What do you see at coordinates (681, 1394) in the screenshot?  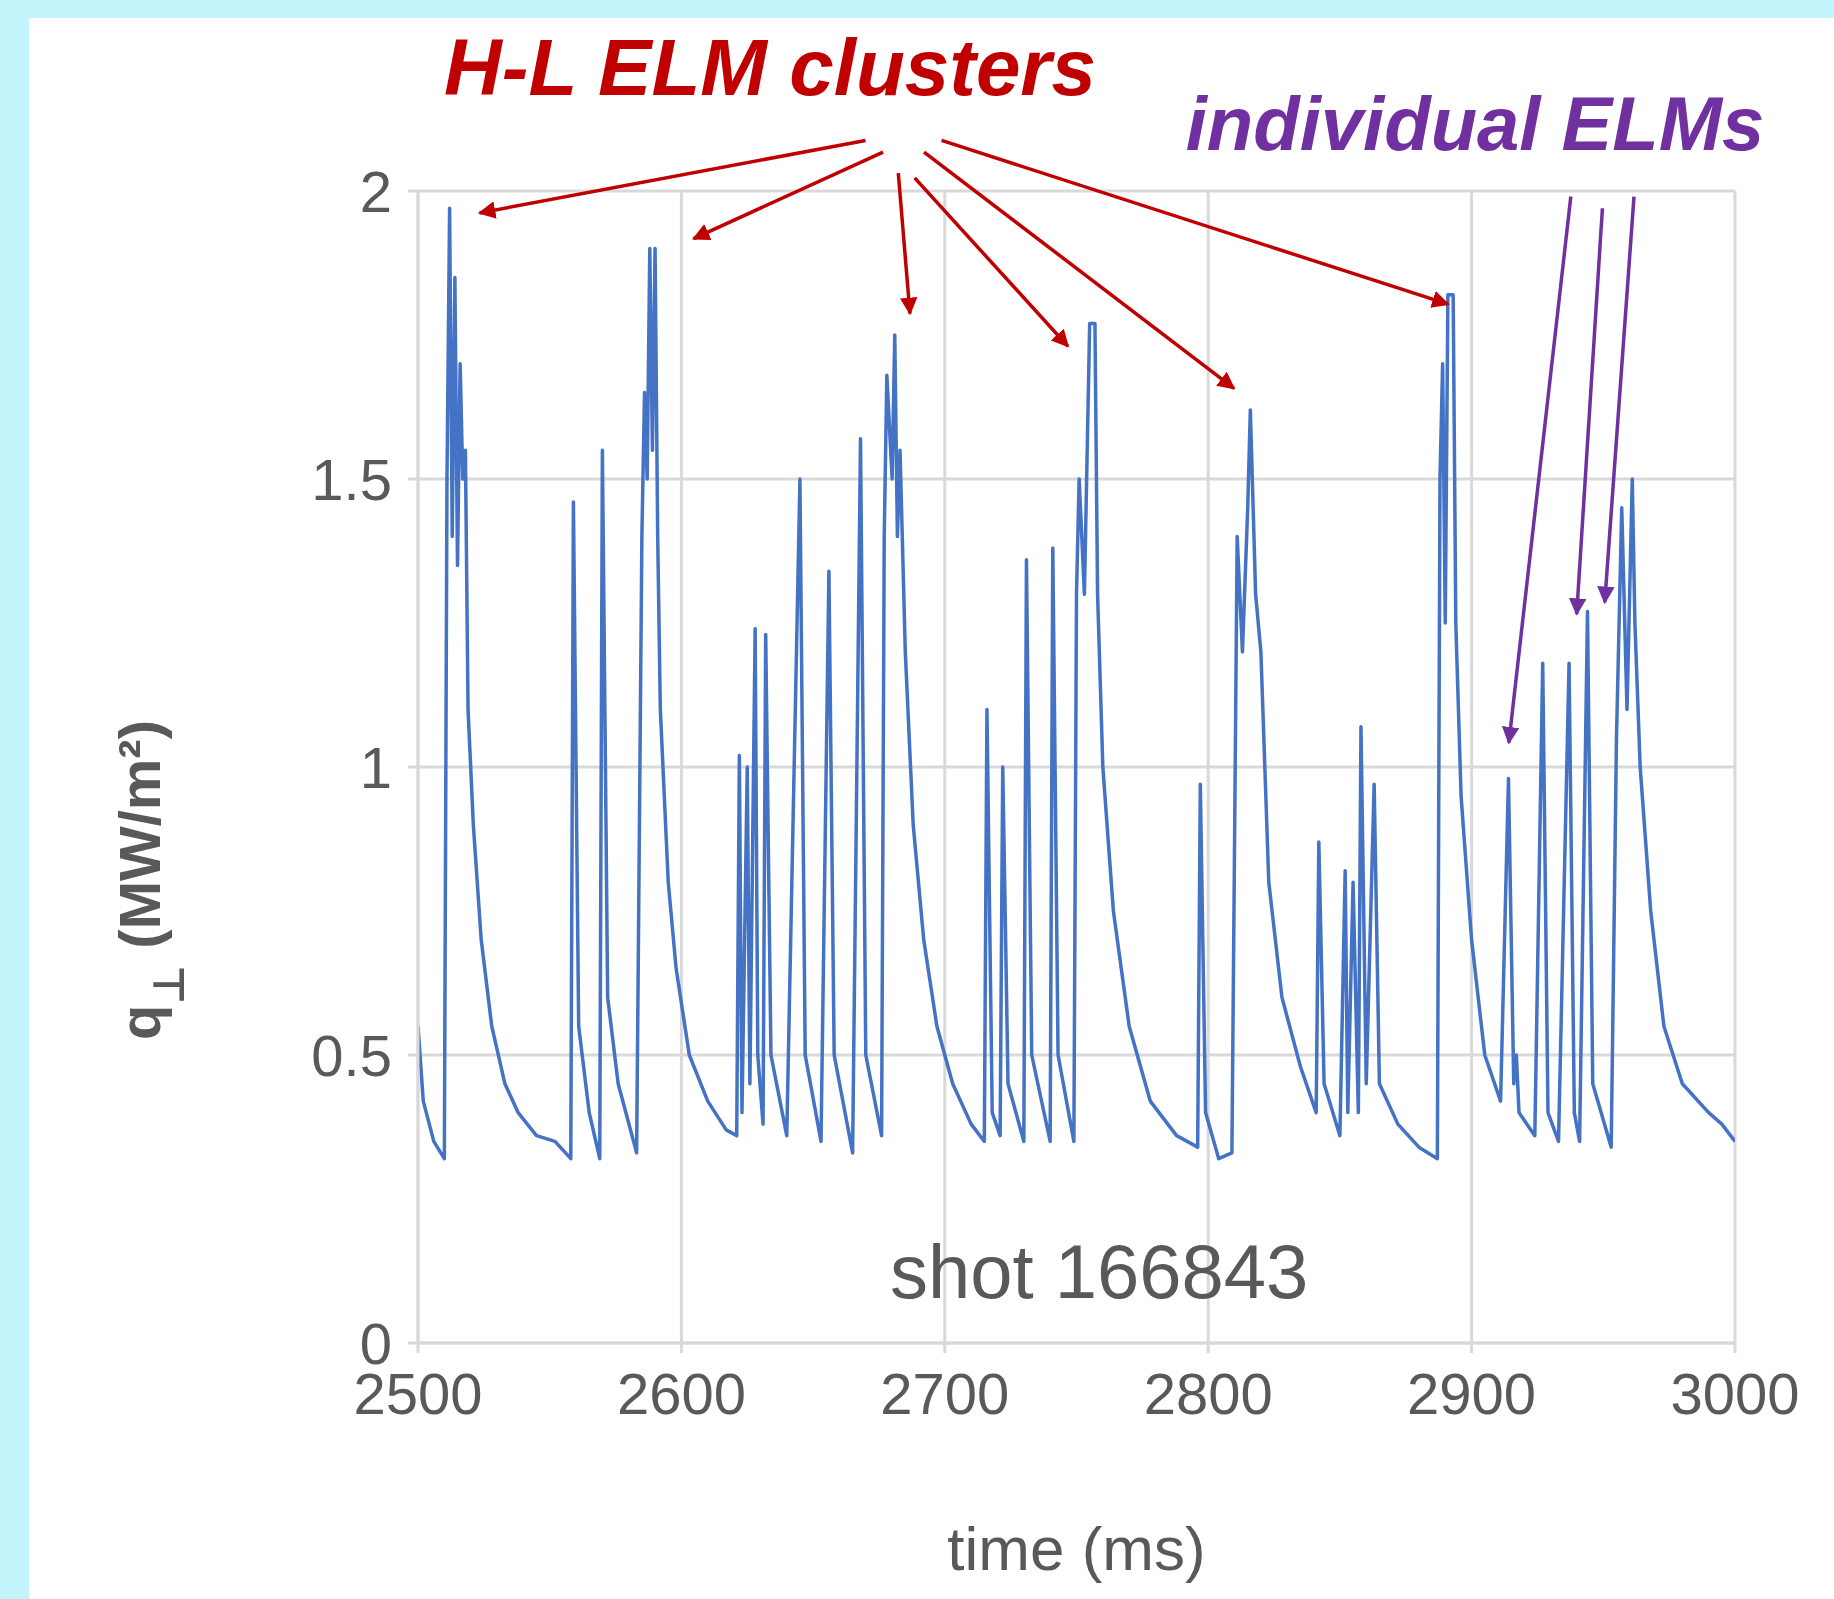 I see `x-tick-label: 2600` at bounding box center [681, 1394].